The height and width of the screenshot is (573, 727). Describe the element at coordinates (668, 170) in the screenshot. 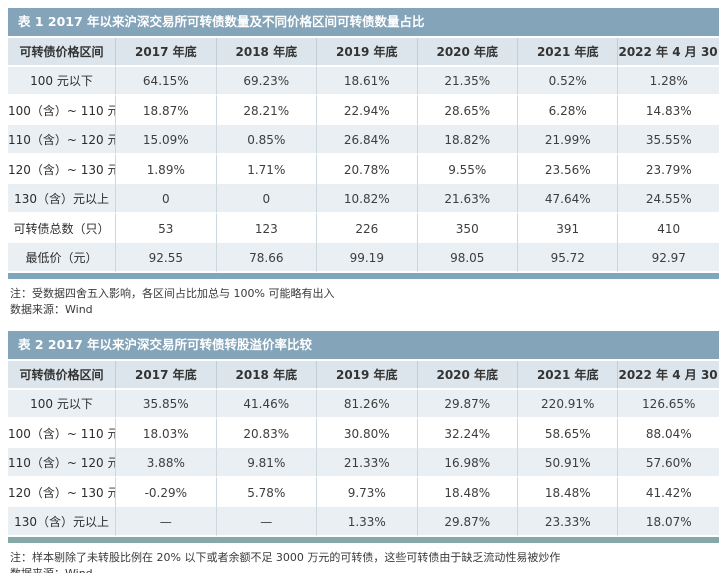

I see `table-cell: 23.79%` at that location.